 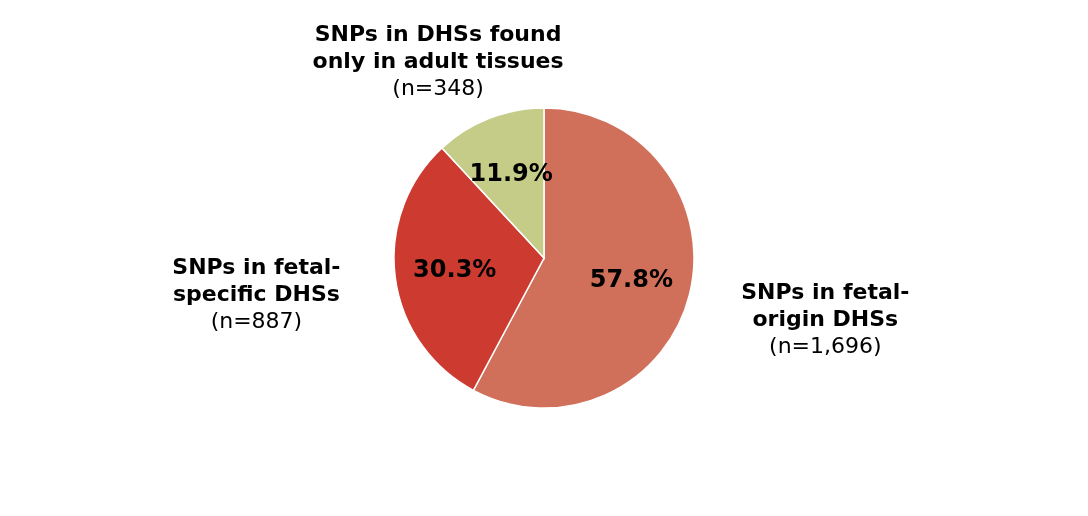 What do you see at coordinates (825, 319) in the screenshot?
I see `slice-label: SNPs in fetal- origin DHSs (n=1,696)` at bounding box center [825, 319].